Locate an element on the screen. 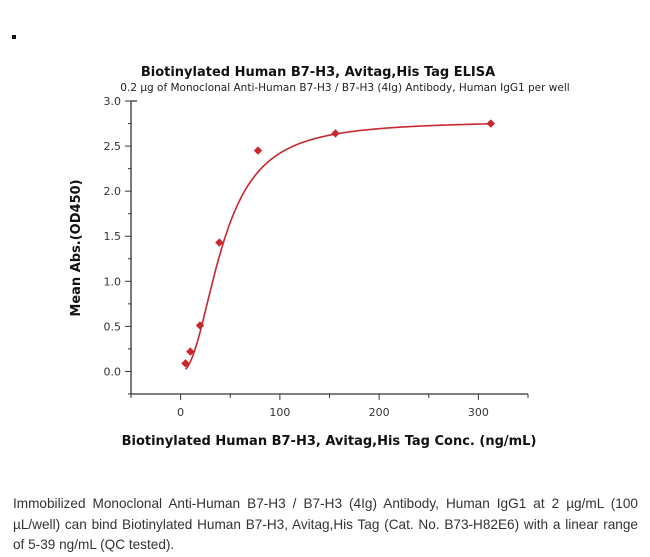 The height and width of the screenshot is (557, 650). x-tick-label: 100 is located at coordinates (279, 412).